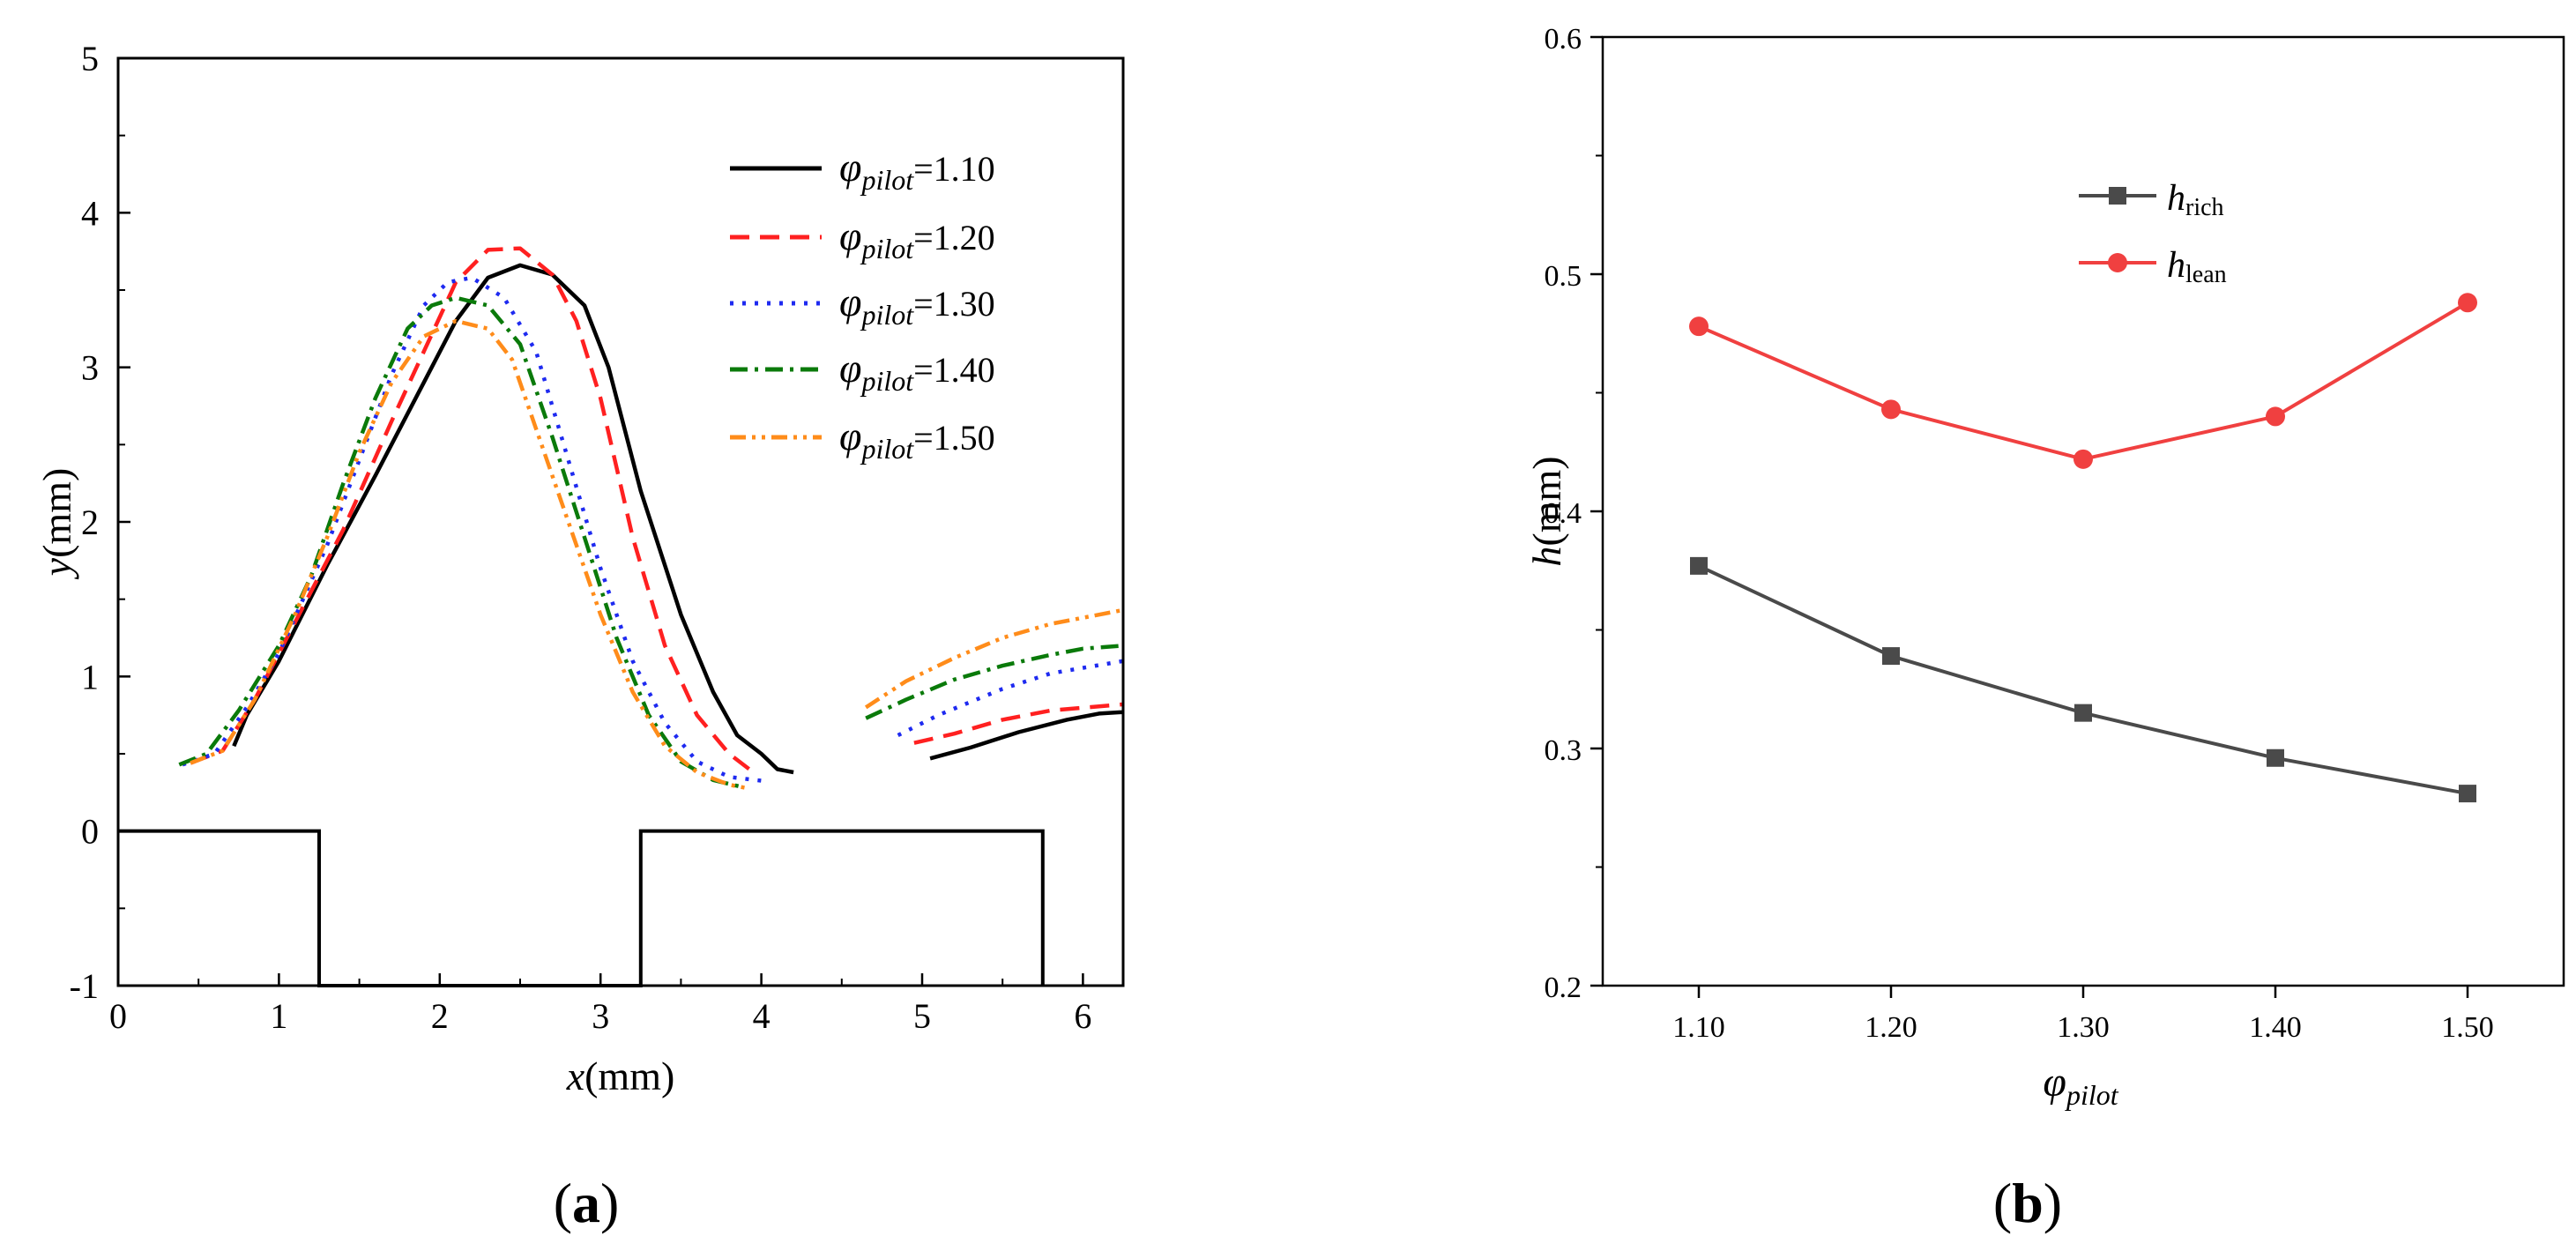  I want to click on series-line-1-40-seg1, so click(994, 682).